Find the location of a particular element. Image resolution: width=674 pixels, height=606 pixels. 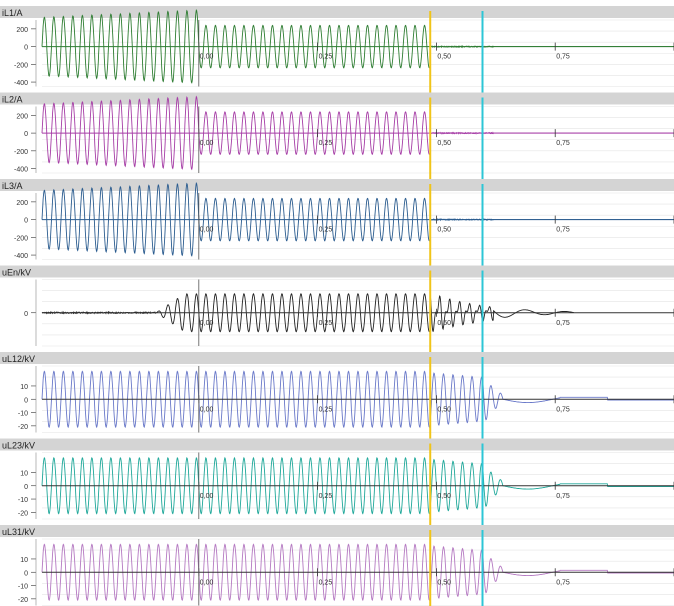

panel-uenkv: uEn/kV00,000,250,500,751, is located at coordinates (337, 310).